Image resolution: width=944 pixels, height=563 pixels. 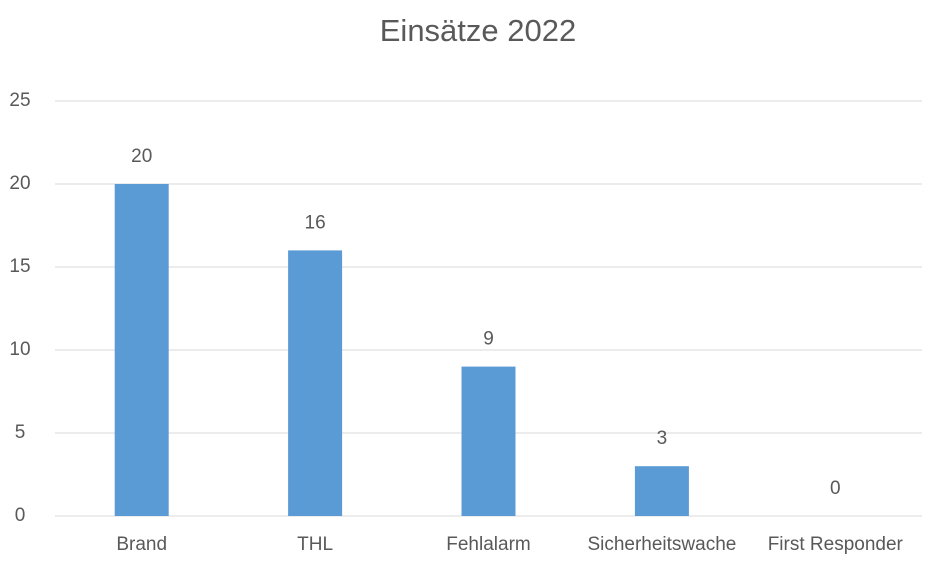 I want to click on x-tick-label: Brand, so click(x=141, y=544).